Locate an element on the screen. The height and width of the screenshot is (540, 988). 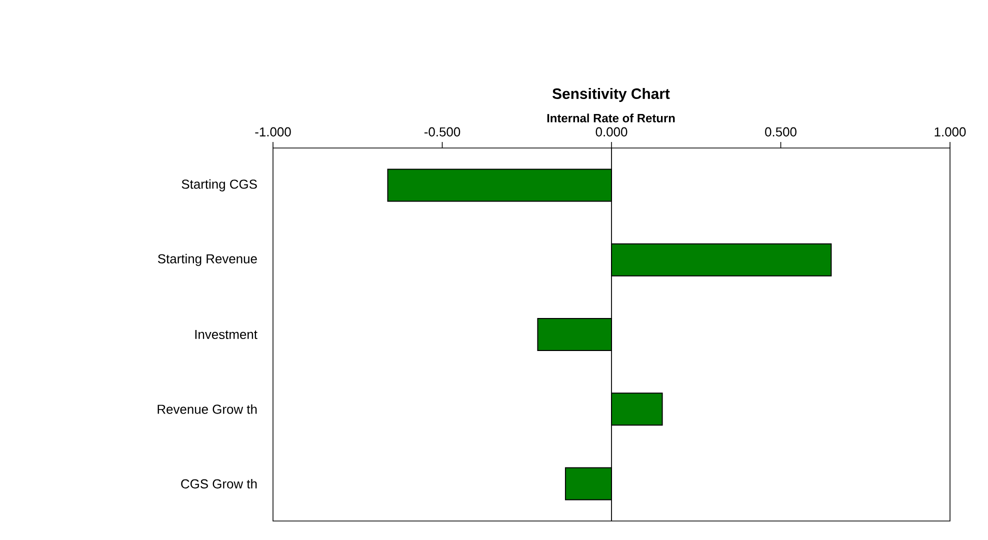
y-tick-label: Starting Revenue is located at coordinates (207, 260).